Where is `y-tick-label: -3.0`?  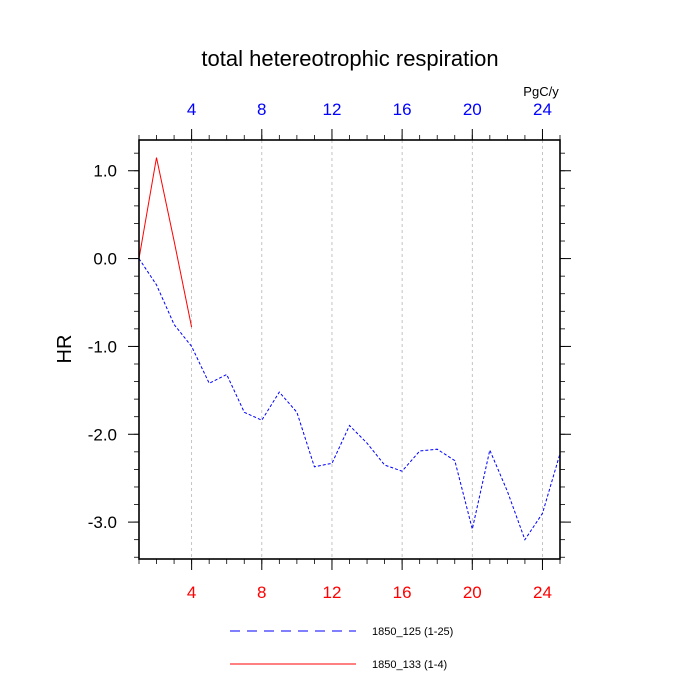 y-tick-label: -3.0 is located at coordinates (102, 522).